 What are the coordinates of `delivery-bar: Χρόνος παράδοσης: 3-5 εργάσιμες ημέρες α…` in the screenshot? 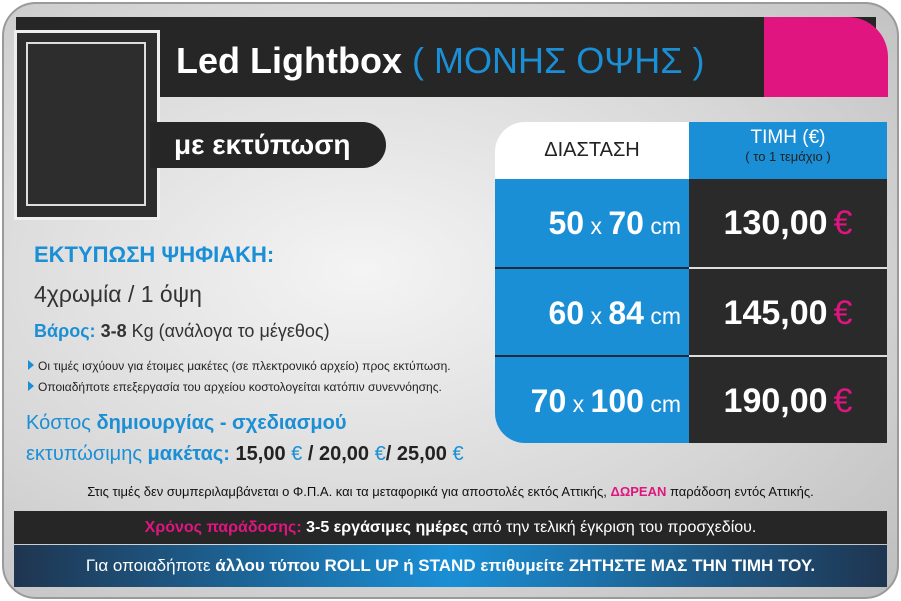 It's located at (450, 527).